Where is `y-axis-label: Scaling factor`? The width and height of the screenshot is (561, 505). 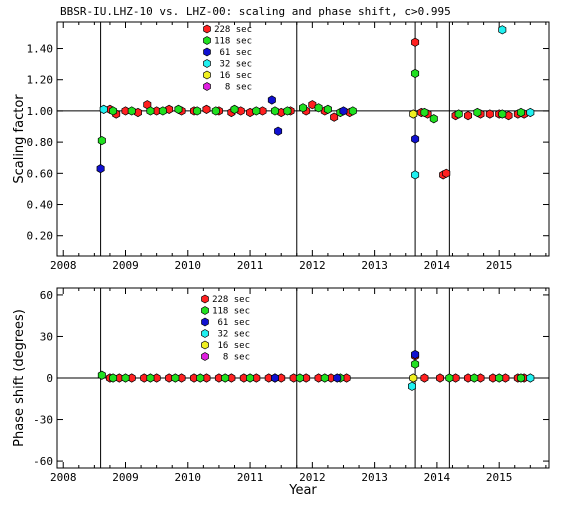
y-axis-label: Scaling factor is located at coordinates (19, 139).